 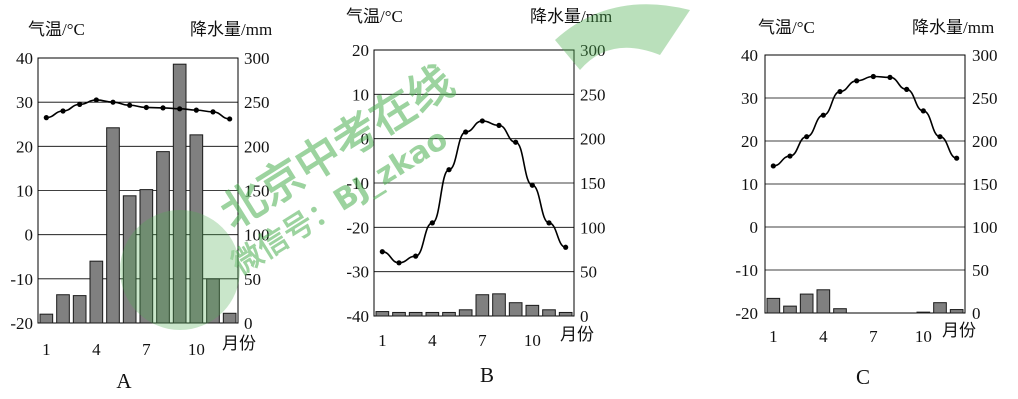 What do you see at coordinates (863, 377) in the screenshot?
I see `panel-label: C` at bounding box center [863, 377].